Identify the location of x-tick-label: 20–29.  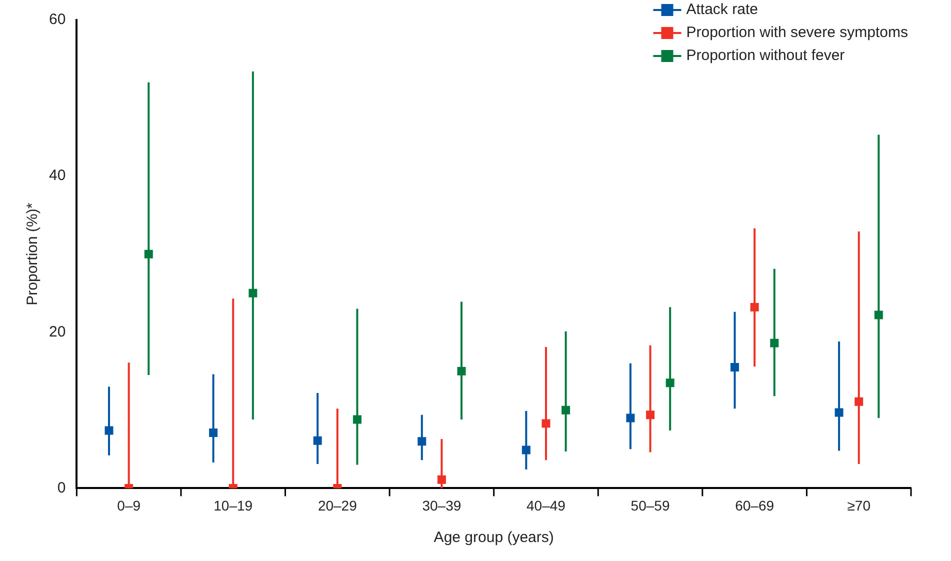
(338, 505).